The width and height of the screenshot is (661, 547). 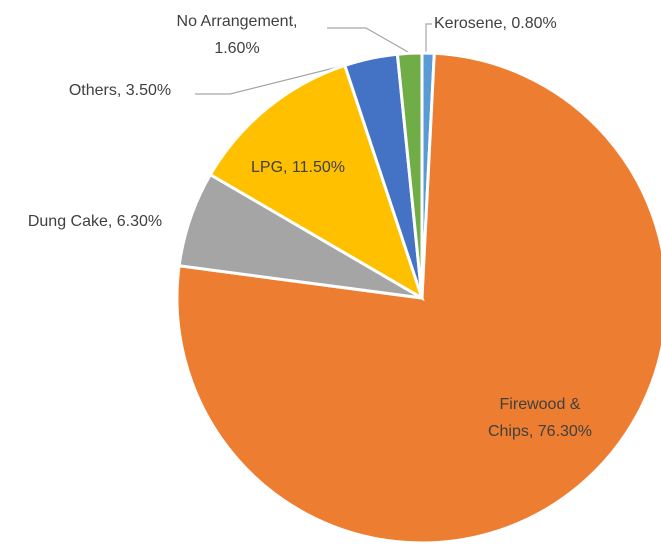 What do you see at coordinates (540, 431) in the screenshot?
I see `data-label-line: Chips, 76.30%` at bounding box center [540, 431].